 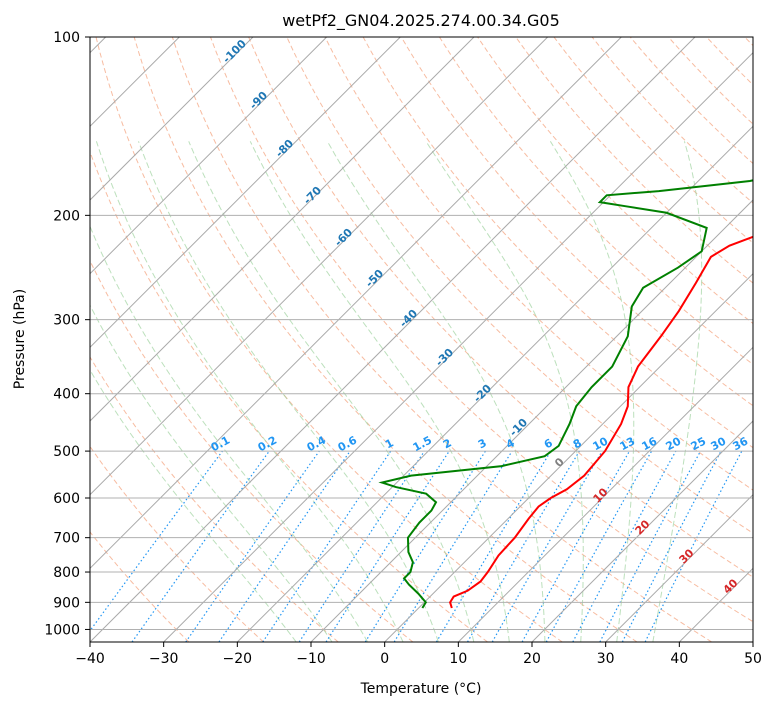 What do you see at coordinates (90, 659) in the screenshot?
I see `x-tick-label: −40` at bounding box center [90, 659].